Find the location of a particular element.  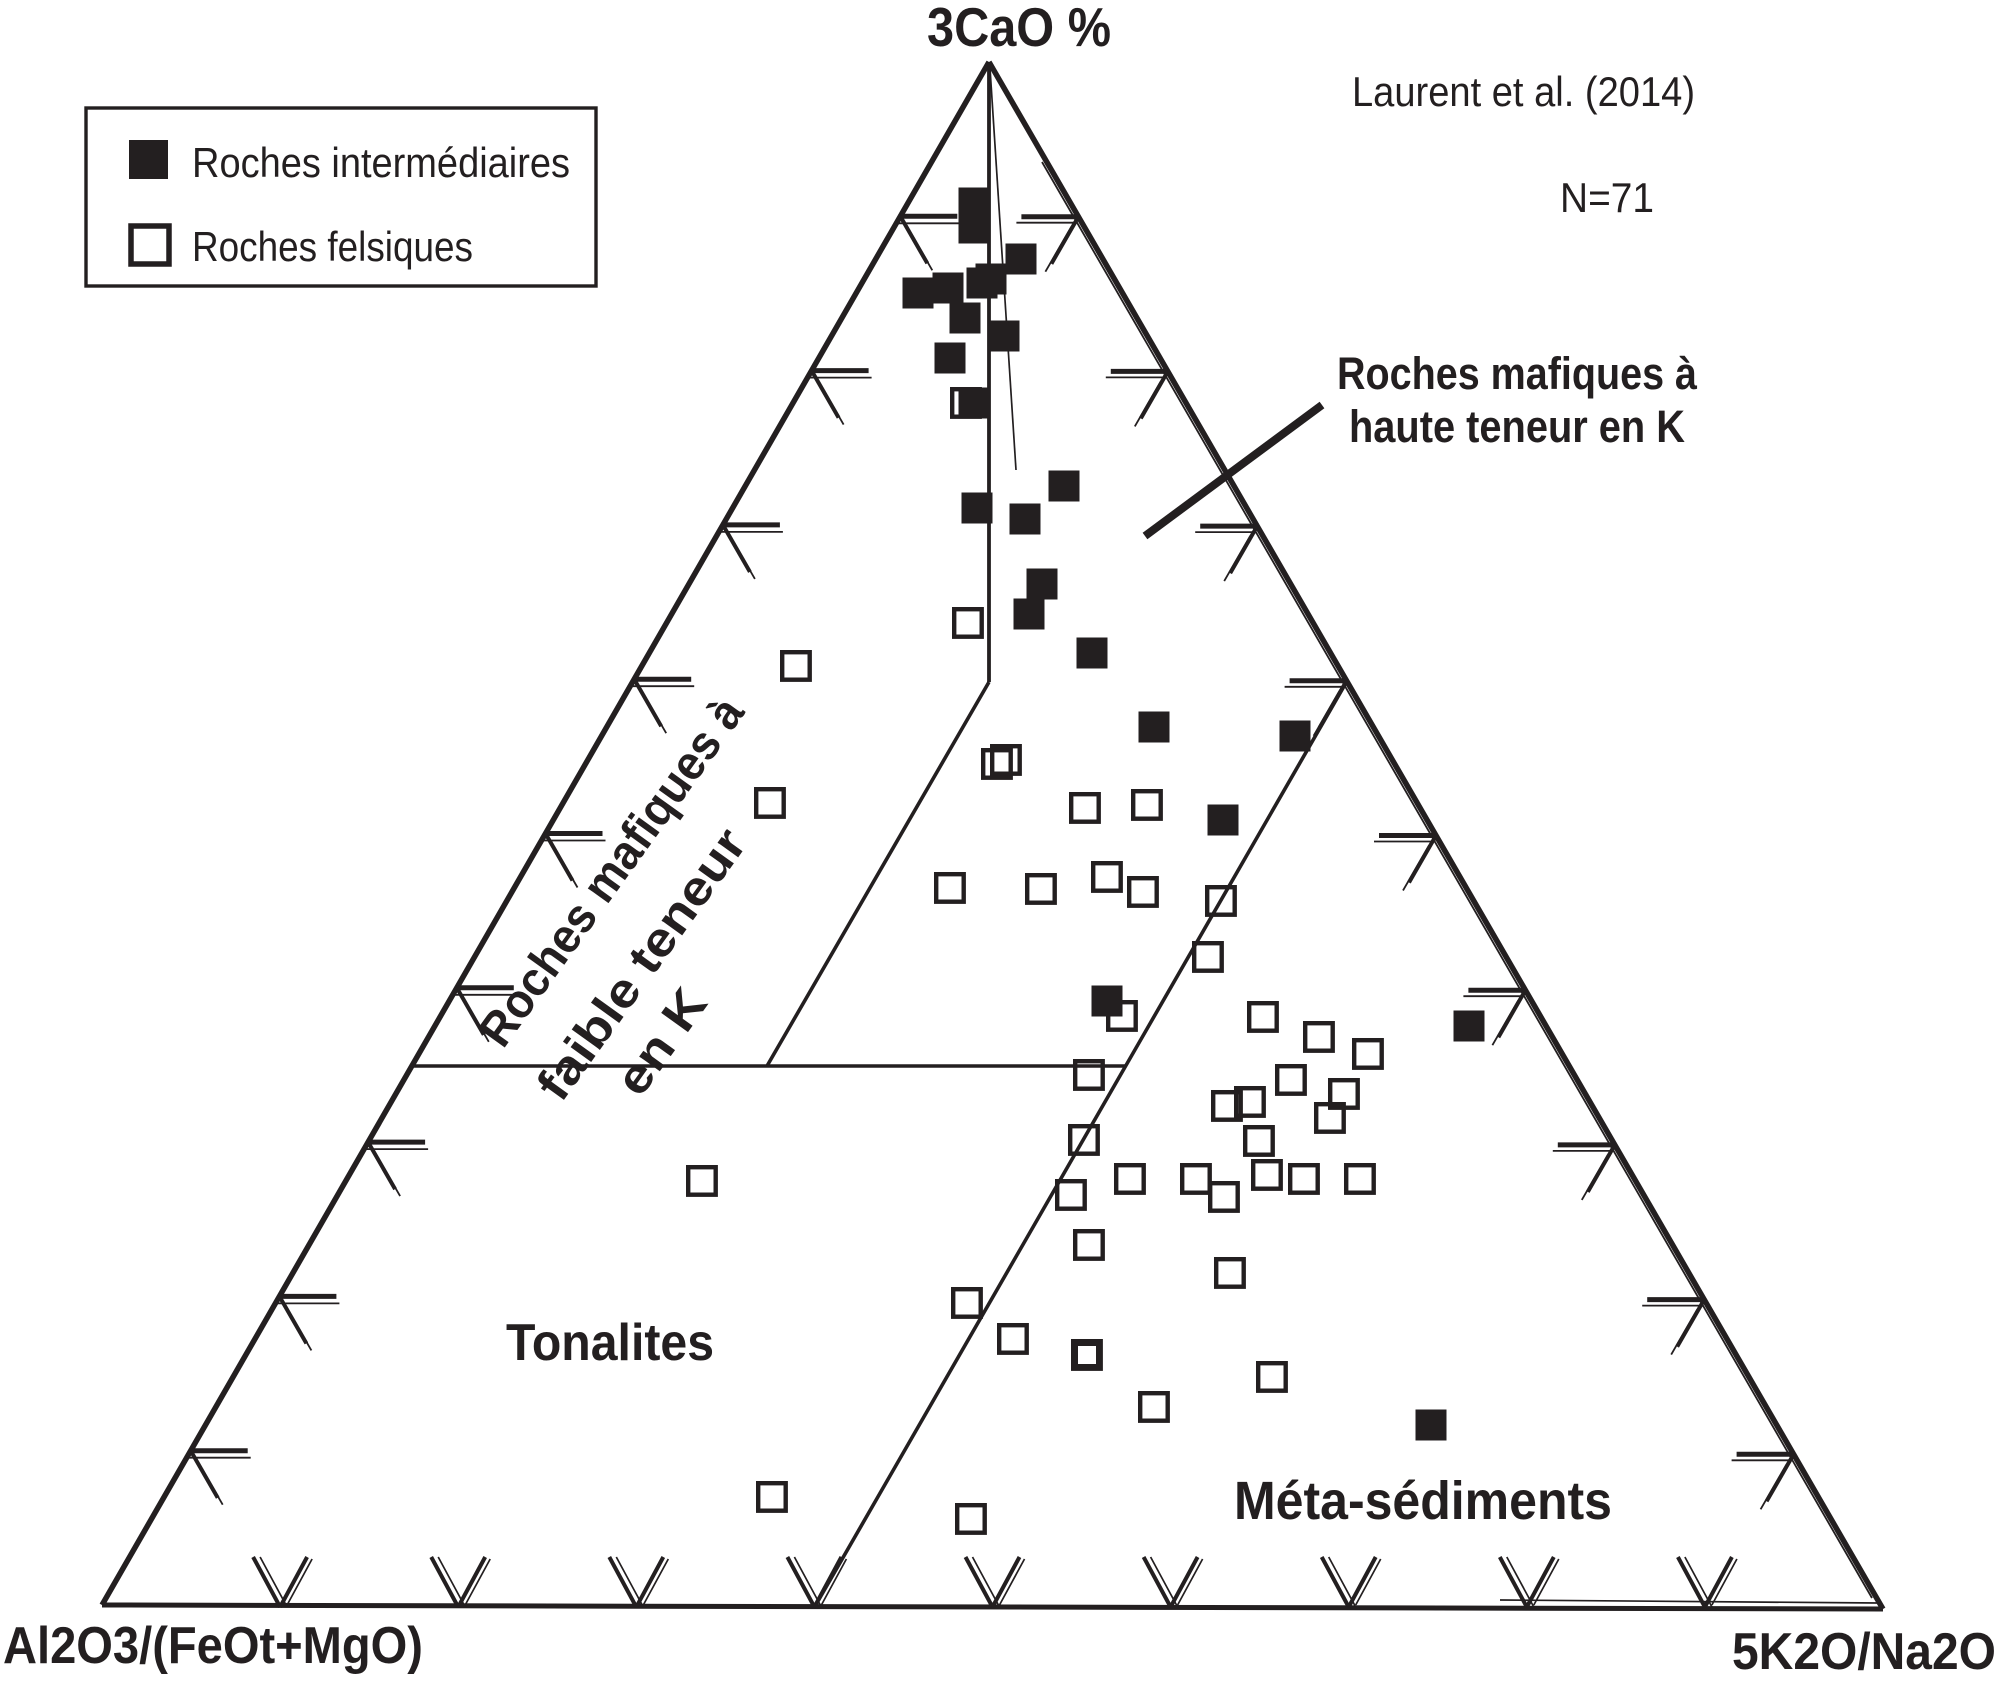

svg-text: 5K2O/Na2O is located at coordinates (1864, 1652).